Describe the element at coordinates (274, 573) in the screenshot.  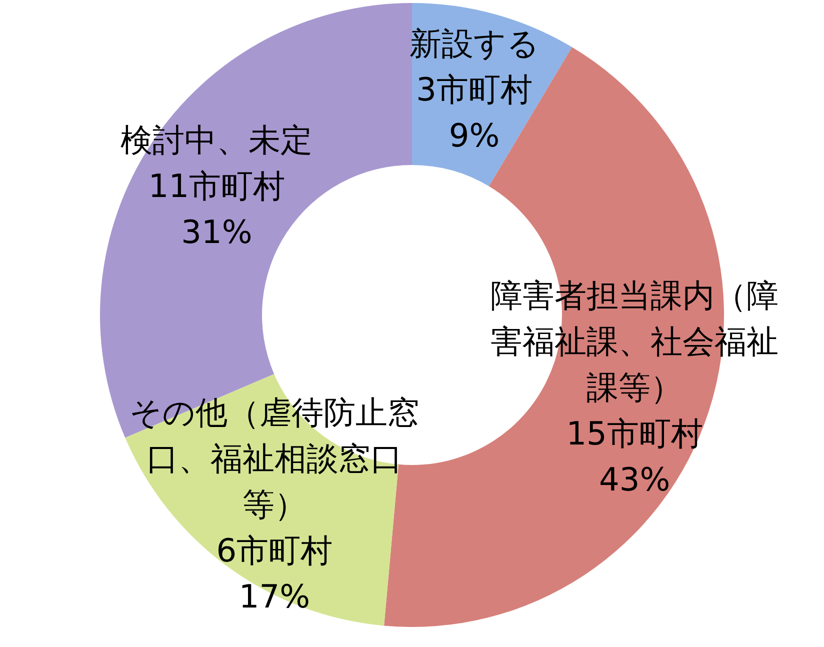
I see `data-label: 6市町村 17%` at that location.